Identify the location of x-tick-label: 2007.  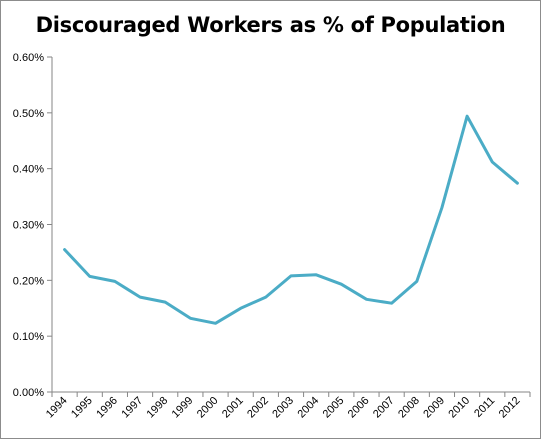
(384, 408).